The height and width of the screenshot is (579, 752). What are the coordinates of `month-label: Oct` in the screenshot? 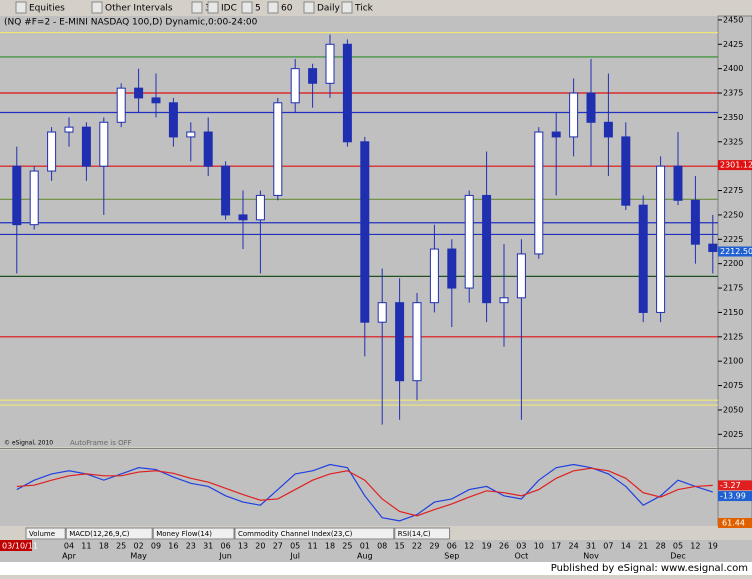 It's located at (521, 556).